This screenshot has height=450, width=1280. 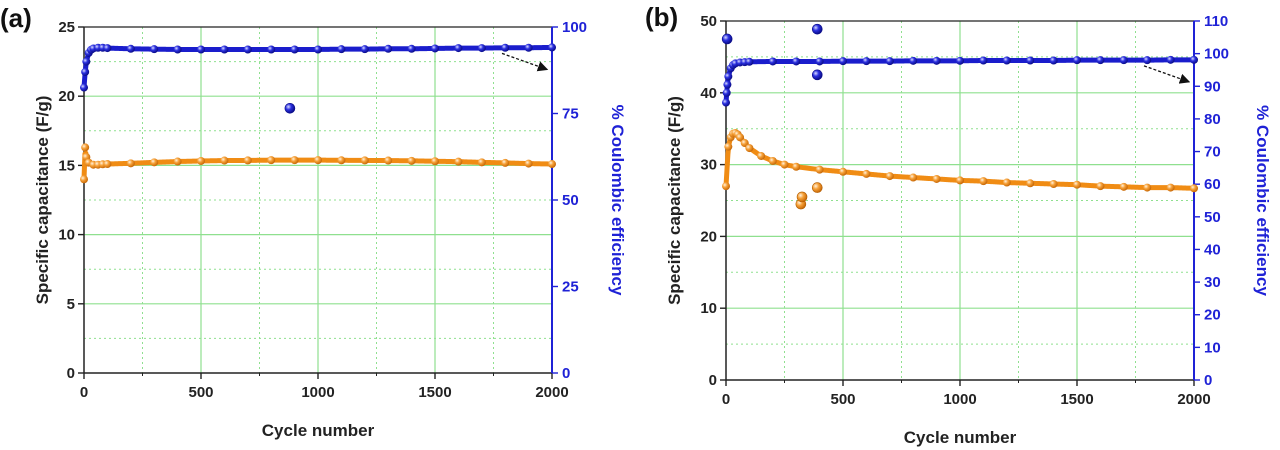 What do you see at coordinates (574, 27) in the screenshot?
I see `panel-a-y2-tick-label: 100` at bounding box center [574, 27].